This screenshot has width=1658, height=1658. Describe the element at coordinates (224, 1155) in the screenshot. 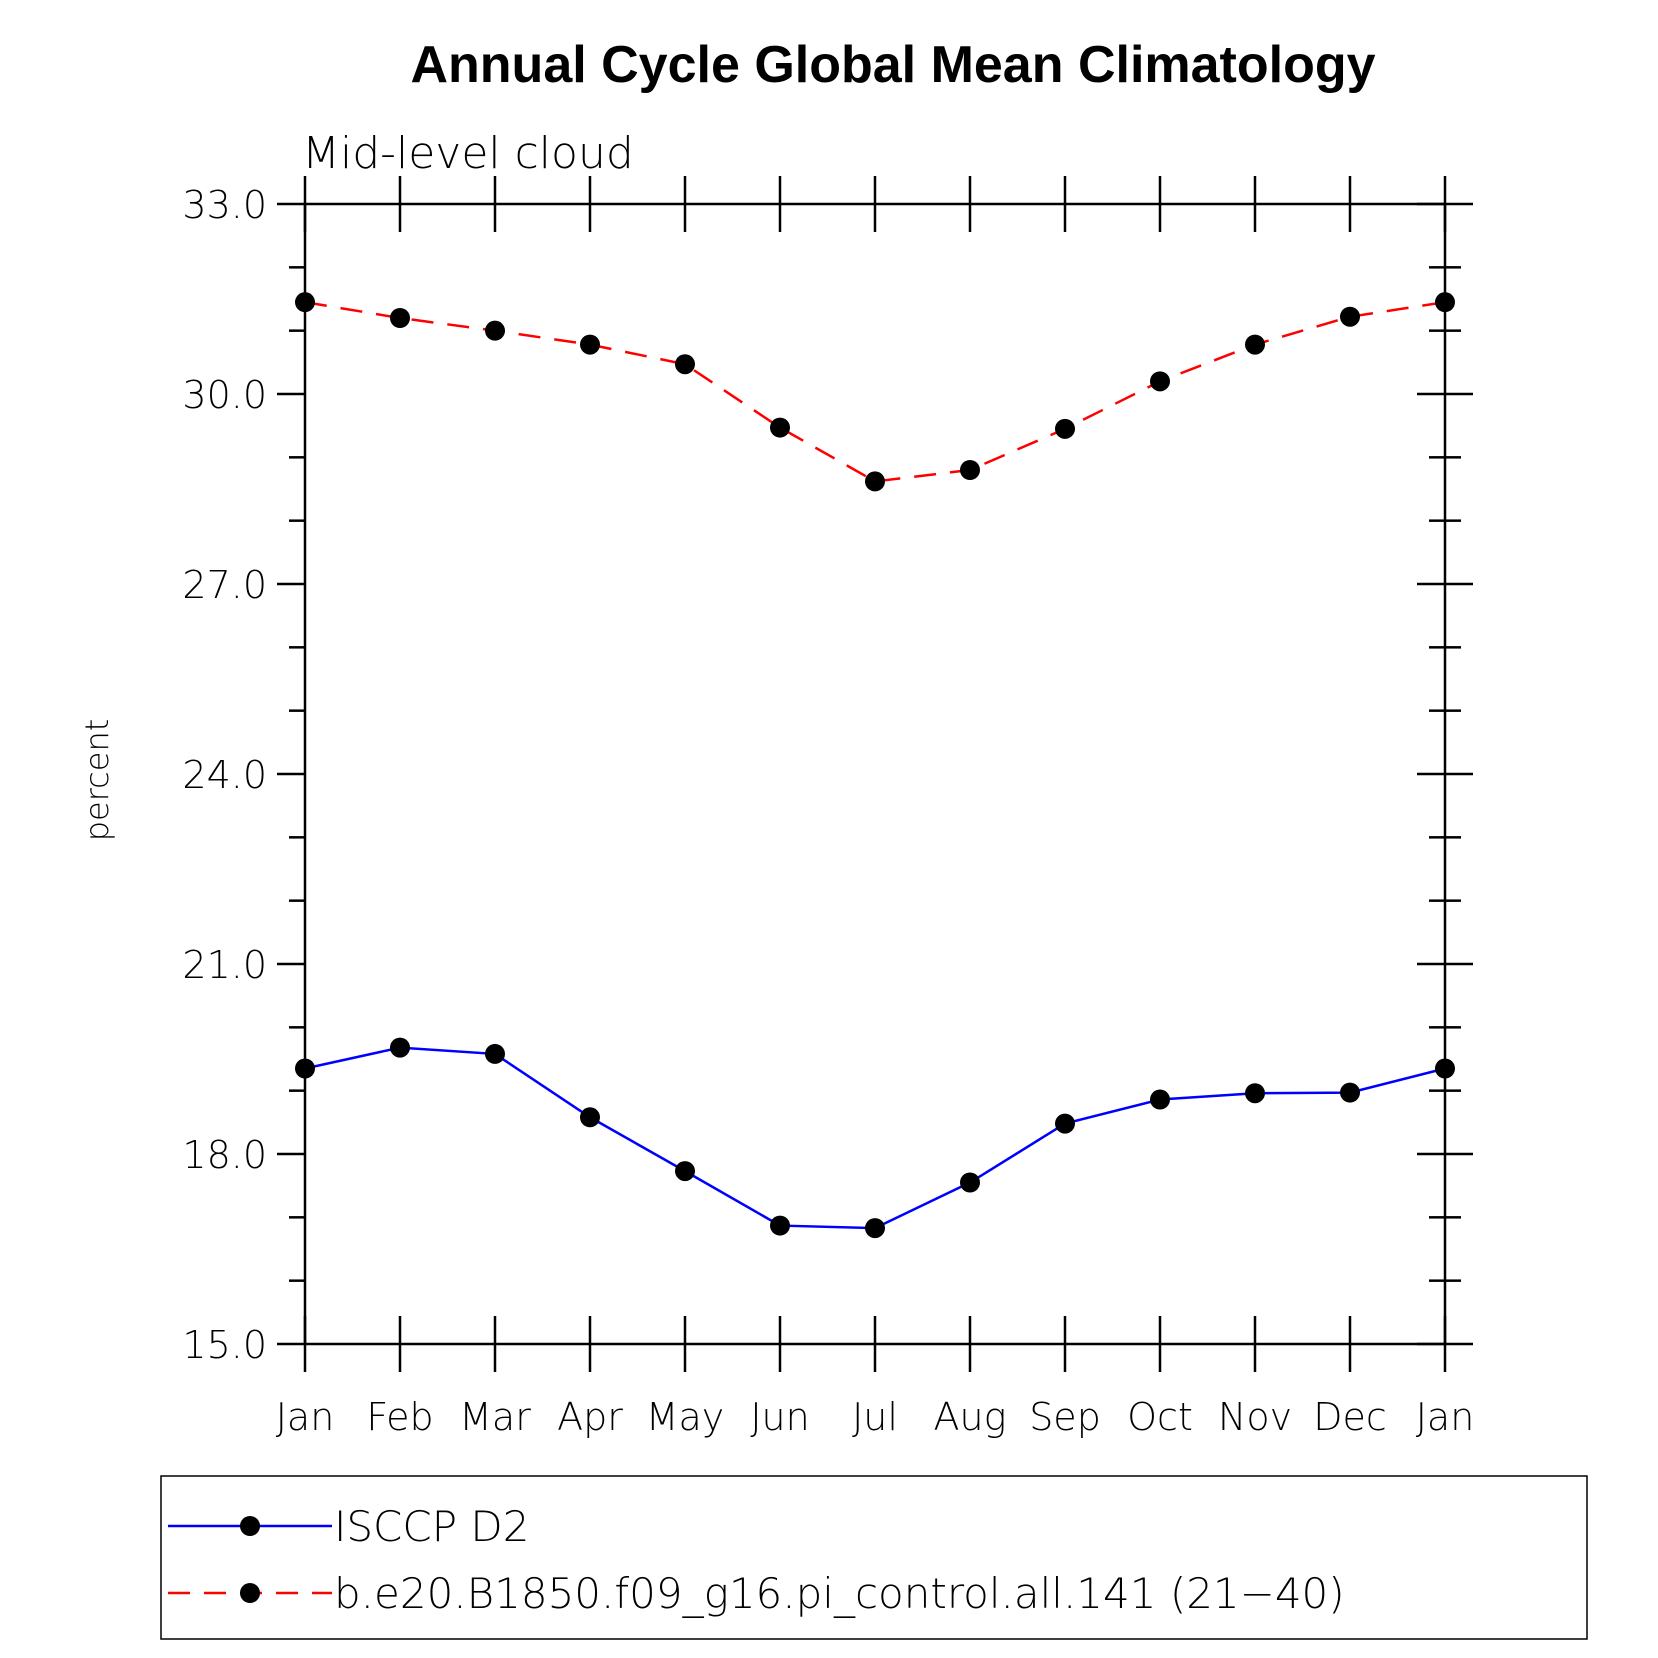

I see `y-tick-label: 18.0` at that location.